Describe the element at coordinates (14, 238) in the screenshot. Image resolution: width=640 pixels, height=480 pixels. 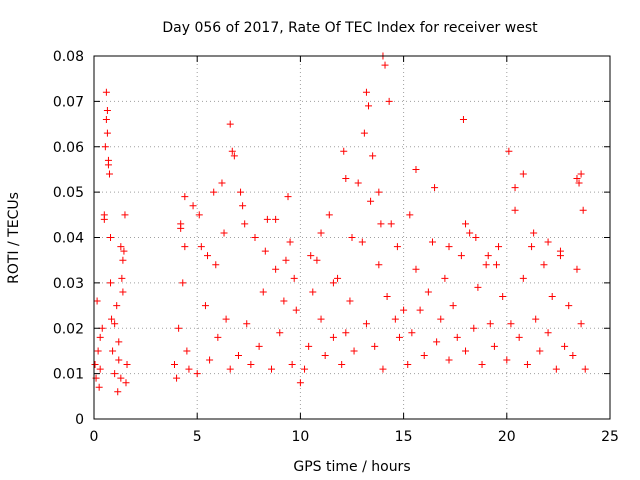
I see `y-axis-title: ROTI / TECUs` at that location.